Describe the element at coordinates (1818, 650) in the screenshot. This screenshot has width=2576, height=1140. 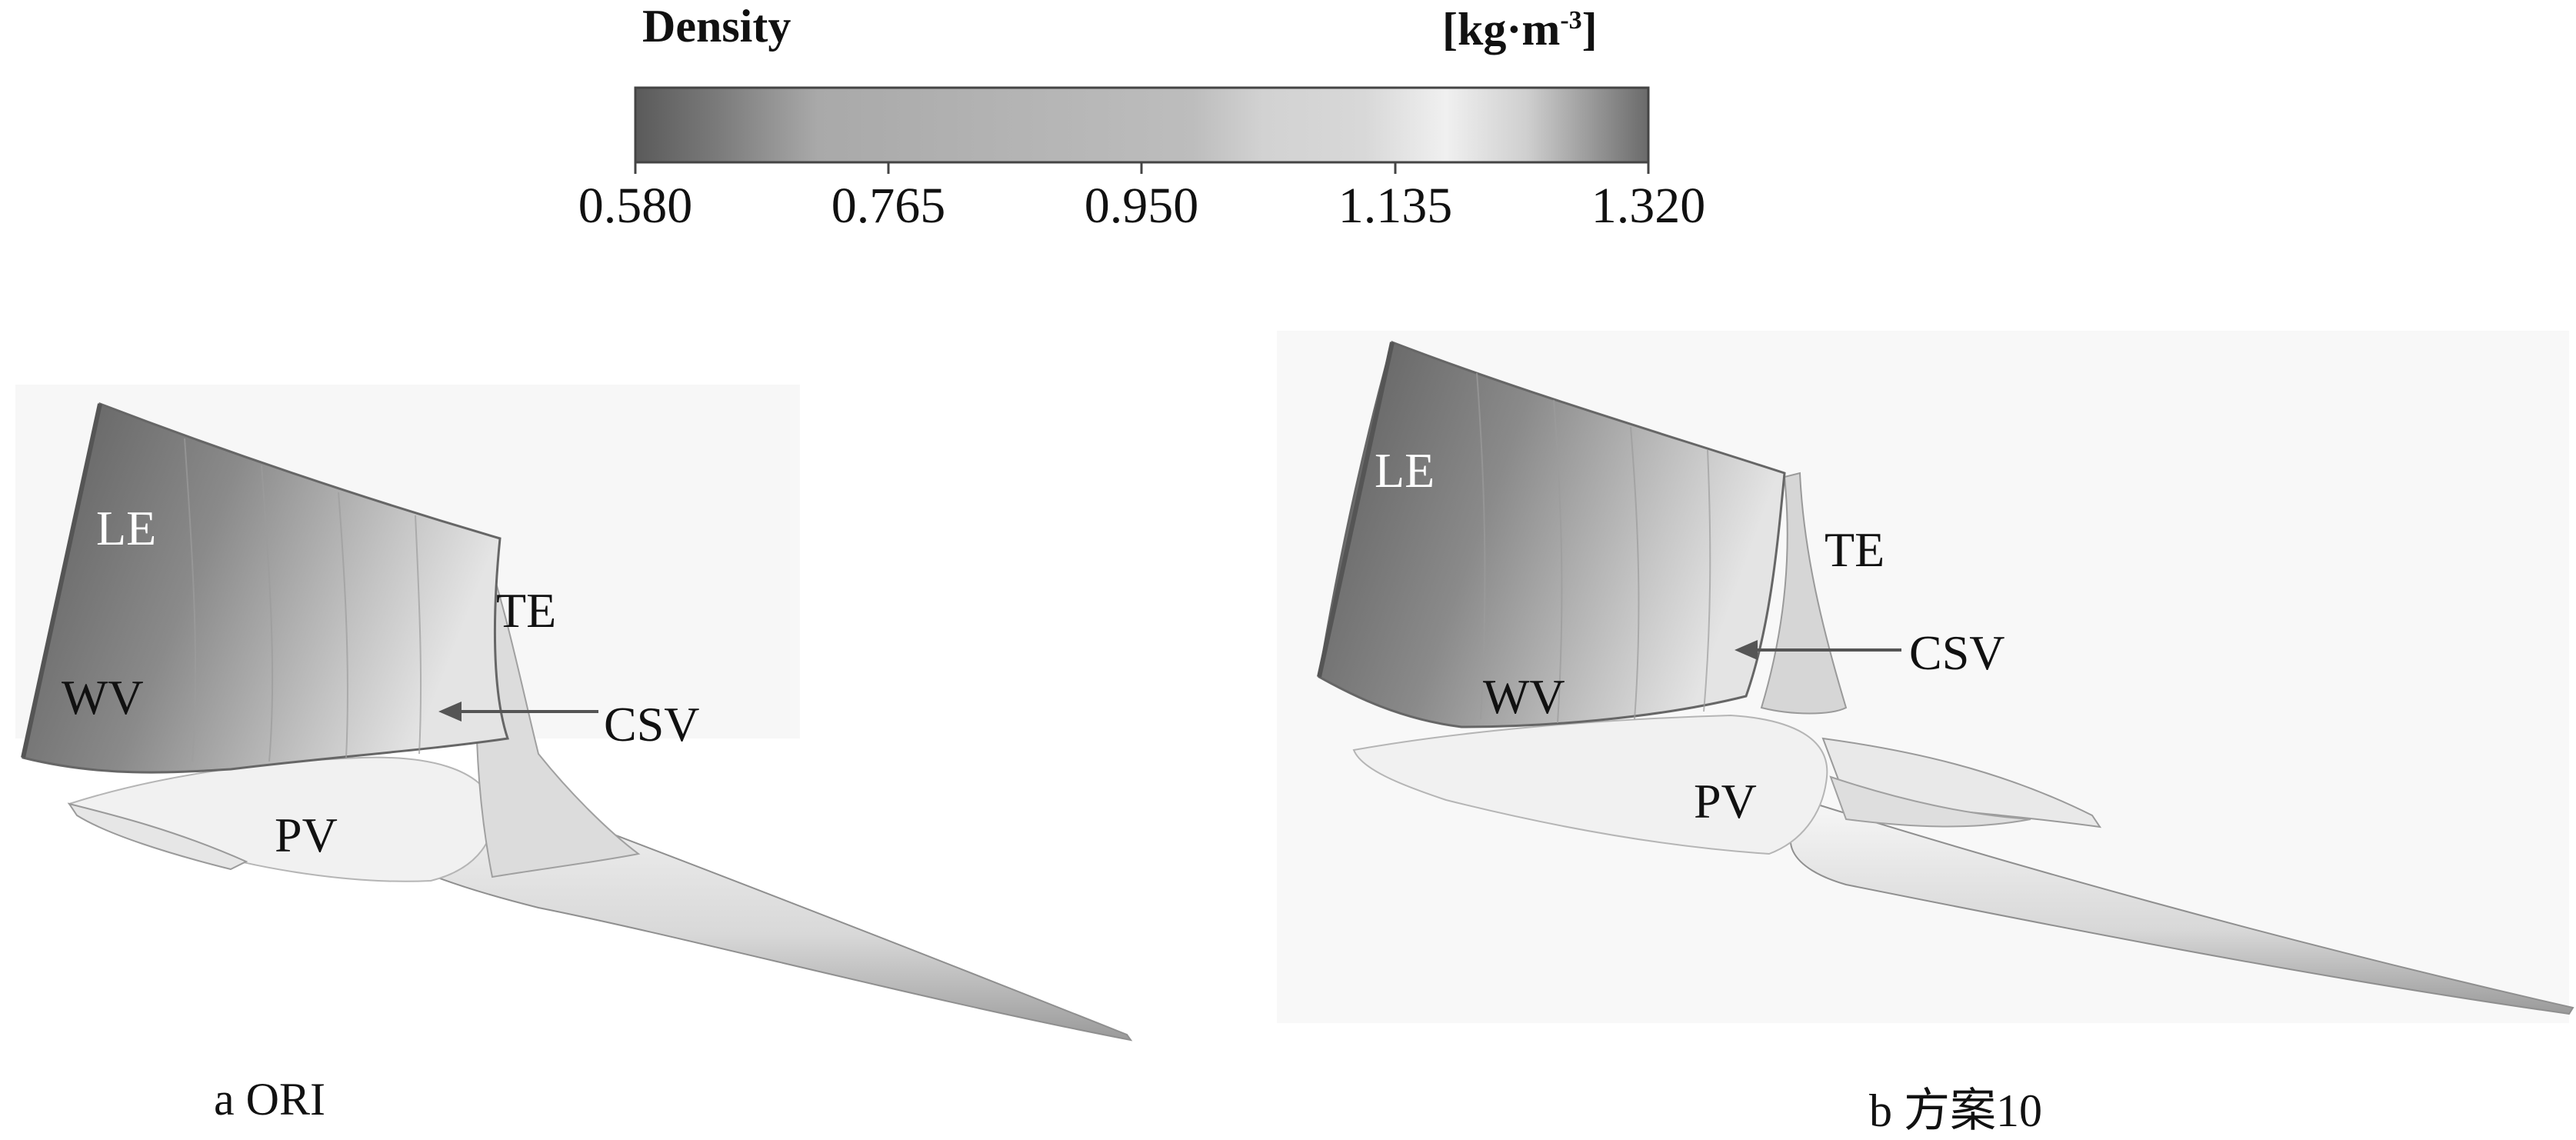
I see `panel-b-csv-arrow` at that location.